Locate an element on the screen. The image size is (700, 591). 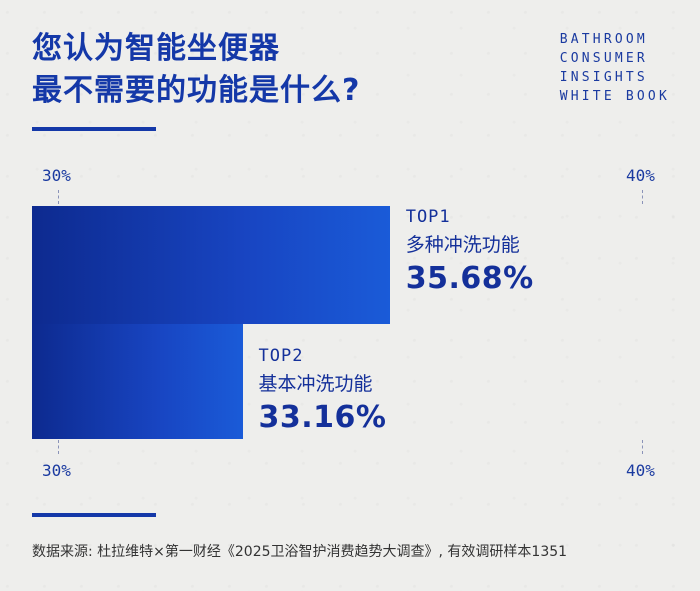
axis-dash-bottom-min is located at coordinates (58, 447).